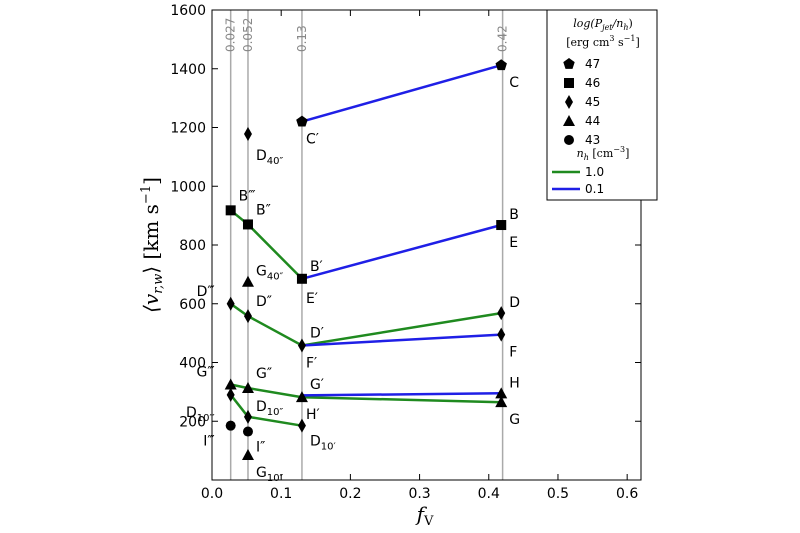 The height and width of the screenshot is (533, 800). What do you see at coordinates (603, 24) in the screenshot?
I see `legend-marker-title: log(Pjet/nh)` at bounding box center [603, 24].